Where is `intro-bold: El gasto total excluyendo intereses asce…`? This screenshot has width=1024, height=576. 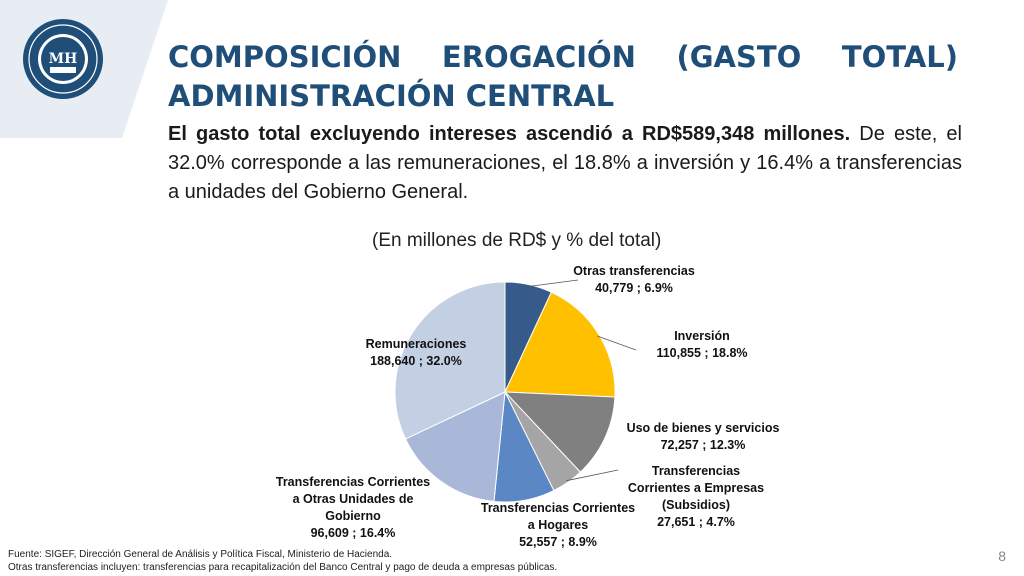
intro-bold: El gasto total excluyendo intereses asce… is located at coordinates (509, 134).